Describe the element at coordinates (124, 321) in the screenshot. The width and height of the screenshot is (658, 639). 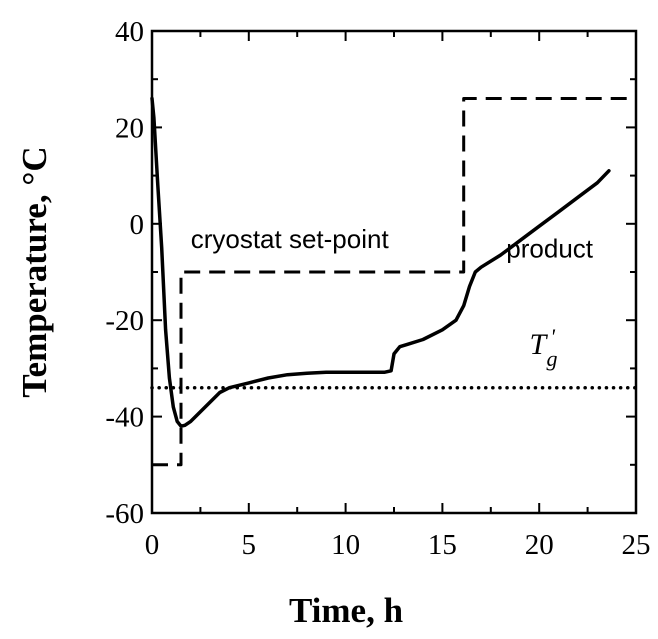
I see `y-tick-label: -20` at that location.